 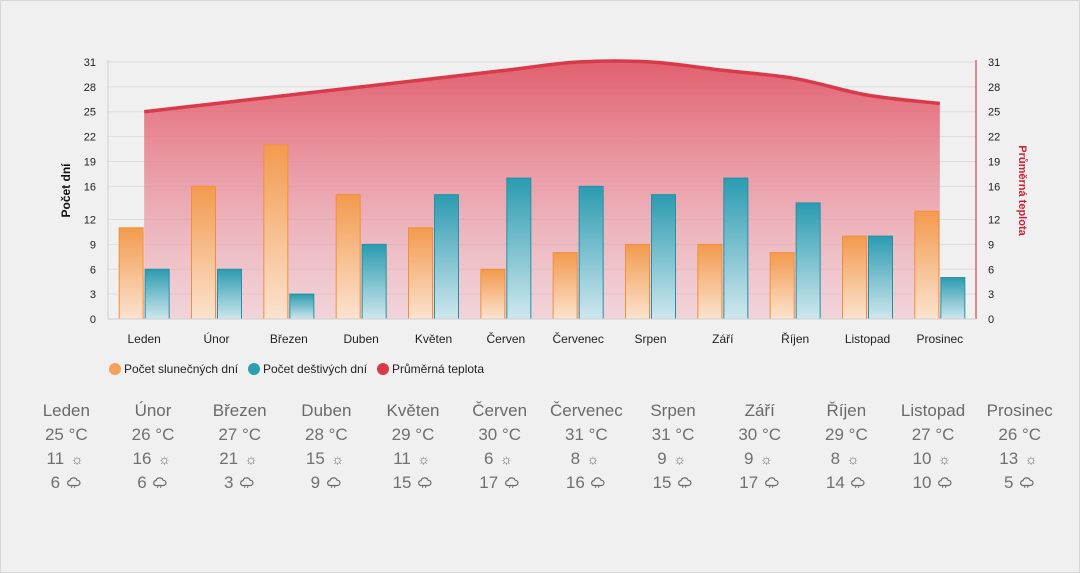 What do you see at coordinates (867, 339) in the screenshot?
I see `x-tick-label: Listopad` at bounding box center [867, 339].